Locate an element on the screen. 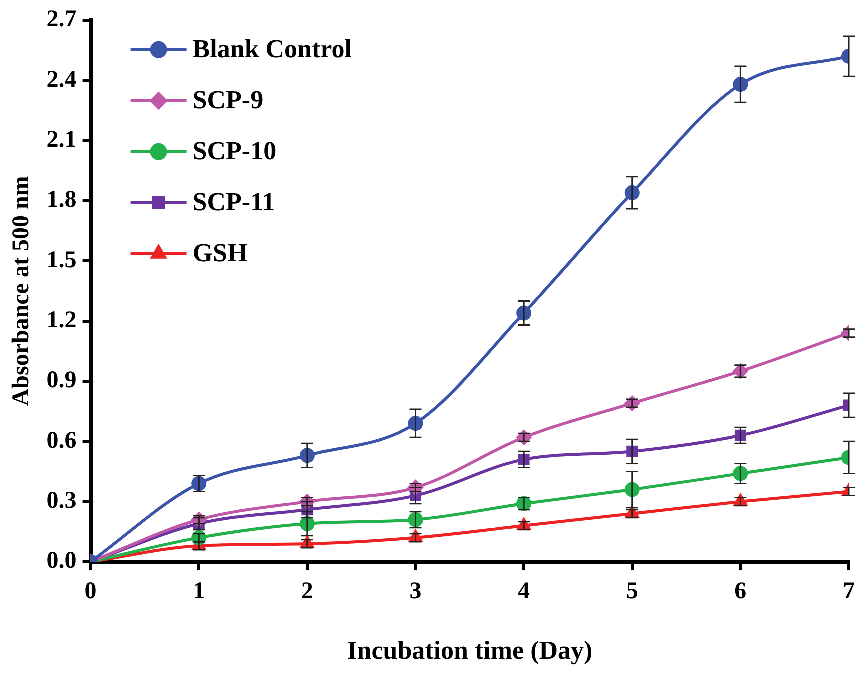 The width and height of the screenshot is (863, 676). x-tick-label: 5 is located at coordinates (632, 591).